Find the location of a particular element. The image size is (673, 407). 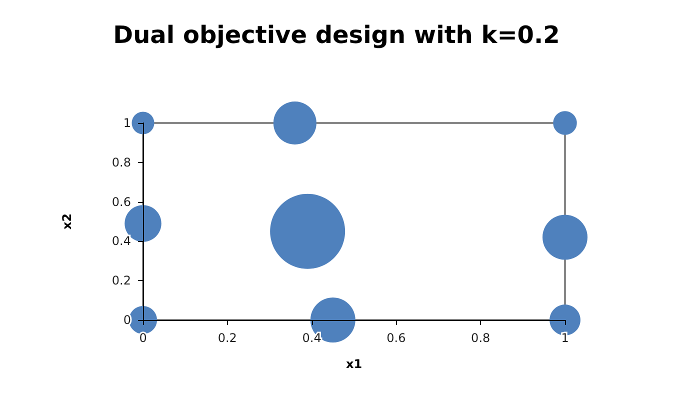

x-axis-title: x1 is located at coordinates (354, 364).